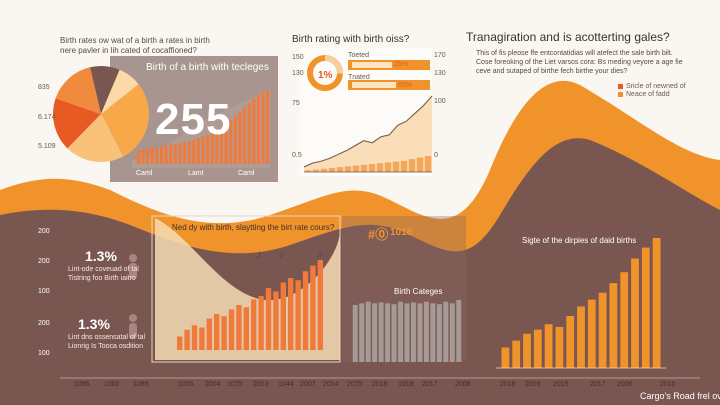  Describe the element at coordinates (259, 254) in the screenshot. I see `music-note-icon-1: ♪` at that location.